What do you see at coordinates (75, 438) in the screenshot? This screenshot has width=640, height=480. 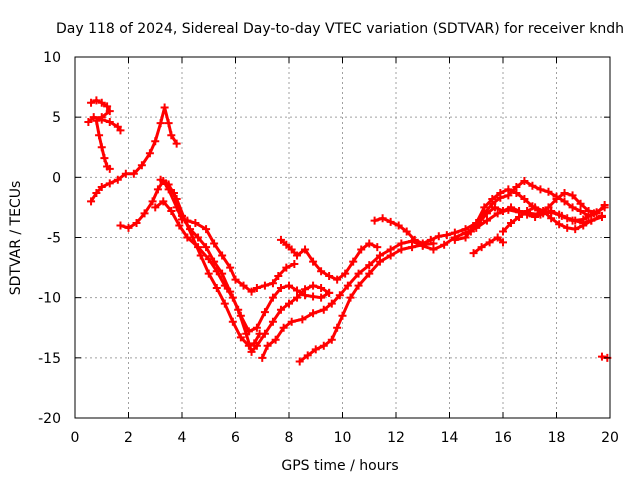 I see `x-tick-label: 0` at bounding box center [75, 438].